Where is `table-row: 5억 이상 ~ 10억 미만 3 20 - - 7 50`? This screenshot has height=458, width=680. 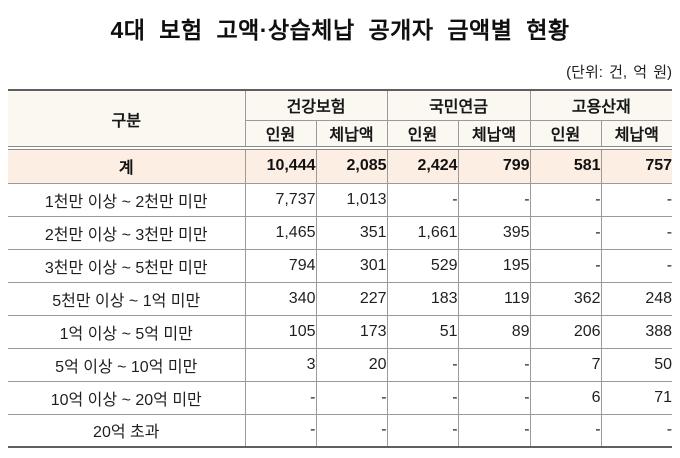
table-row: 5억 이상 ~ 10억 미만 3 20 - - 7 50 is located at coordinates (340, 365).